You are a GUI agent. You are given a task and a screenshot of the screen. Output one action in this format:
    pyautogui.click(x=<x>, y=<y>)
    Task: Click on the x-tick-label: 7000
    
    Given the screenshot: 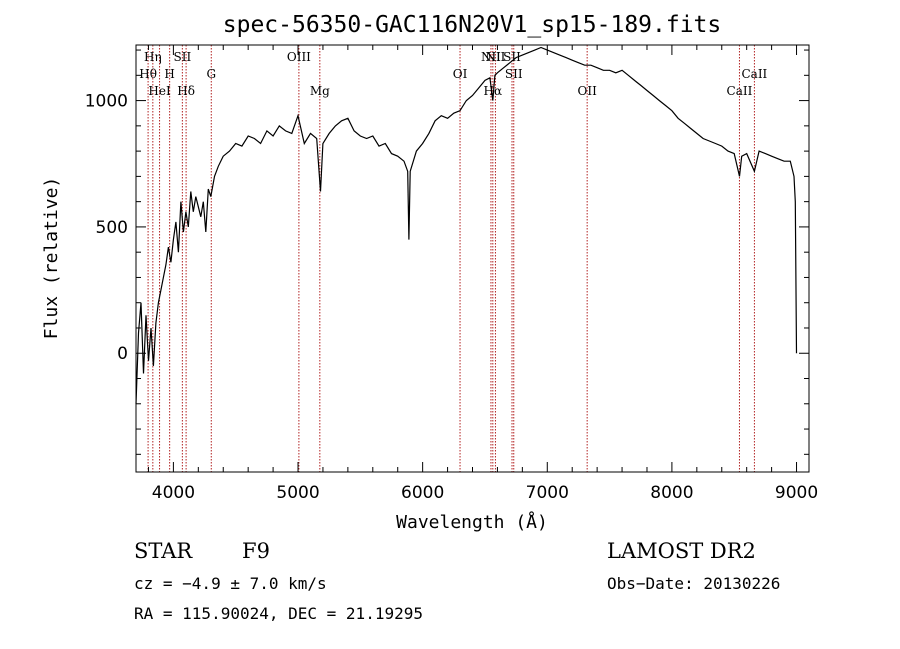 What is the action you would take?
    pyautogui.click(x=547, y=493)
    